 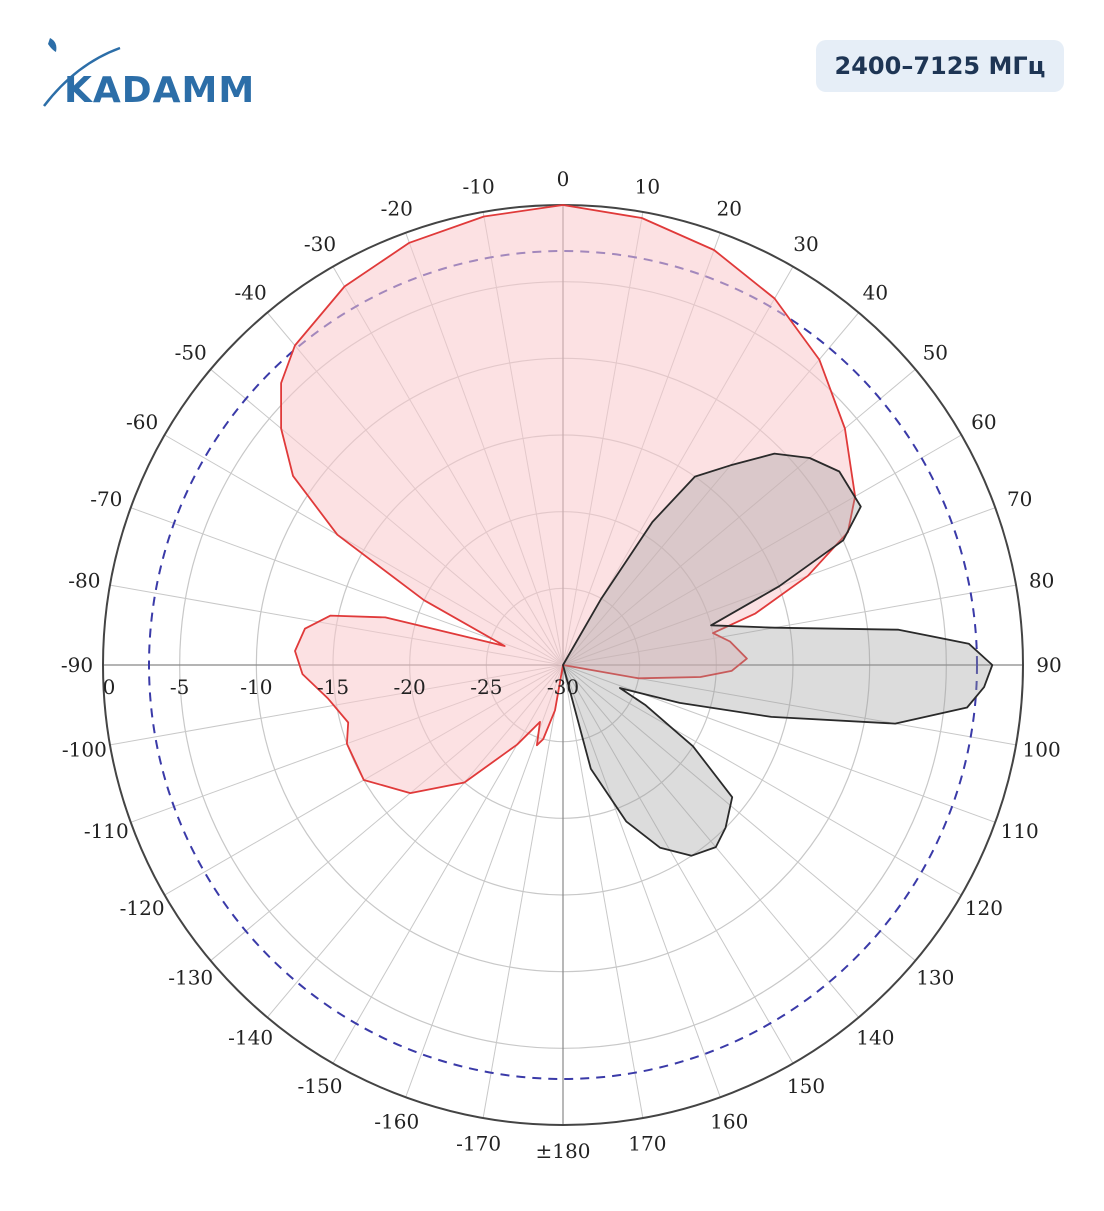 I want to click on logo-text: KADAMM, so click(x=160, y=90).